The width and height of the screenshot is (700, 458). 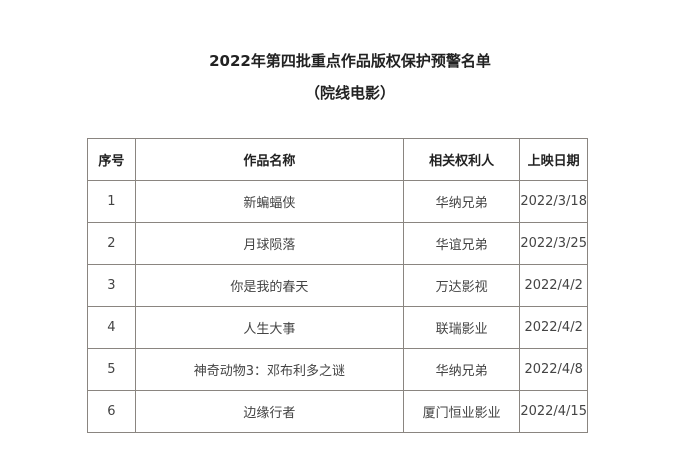 What do you see at coordinates (111, 285) in the screenshot?
I see `row-index: 3` at bounding box center [111, 285].